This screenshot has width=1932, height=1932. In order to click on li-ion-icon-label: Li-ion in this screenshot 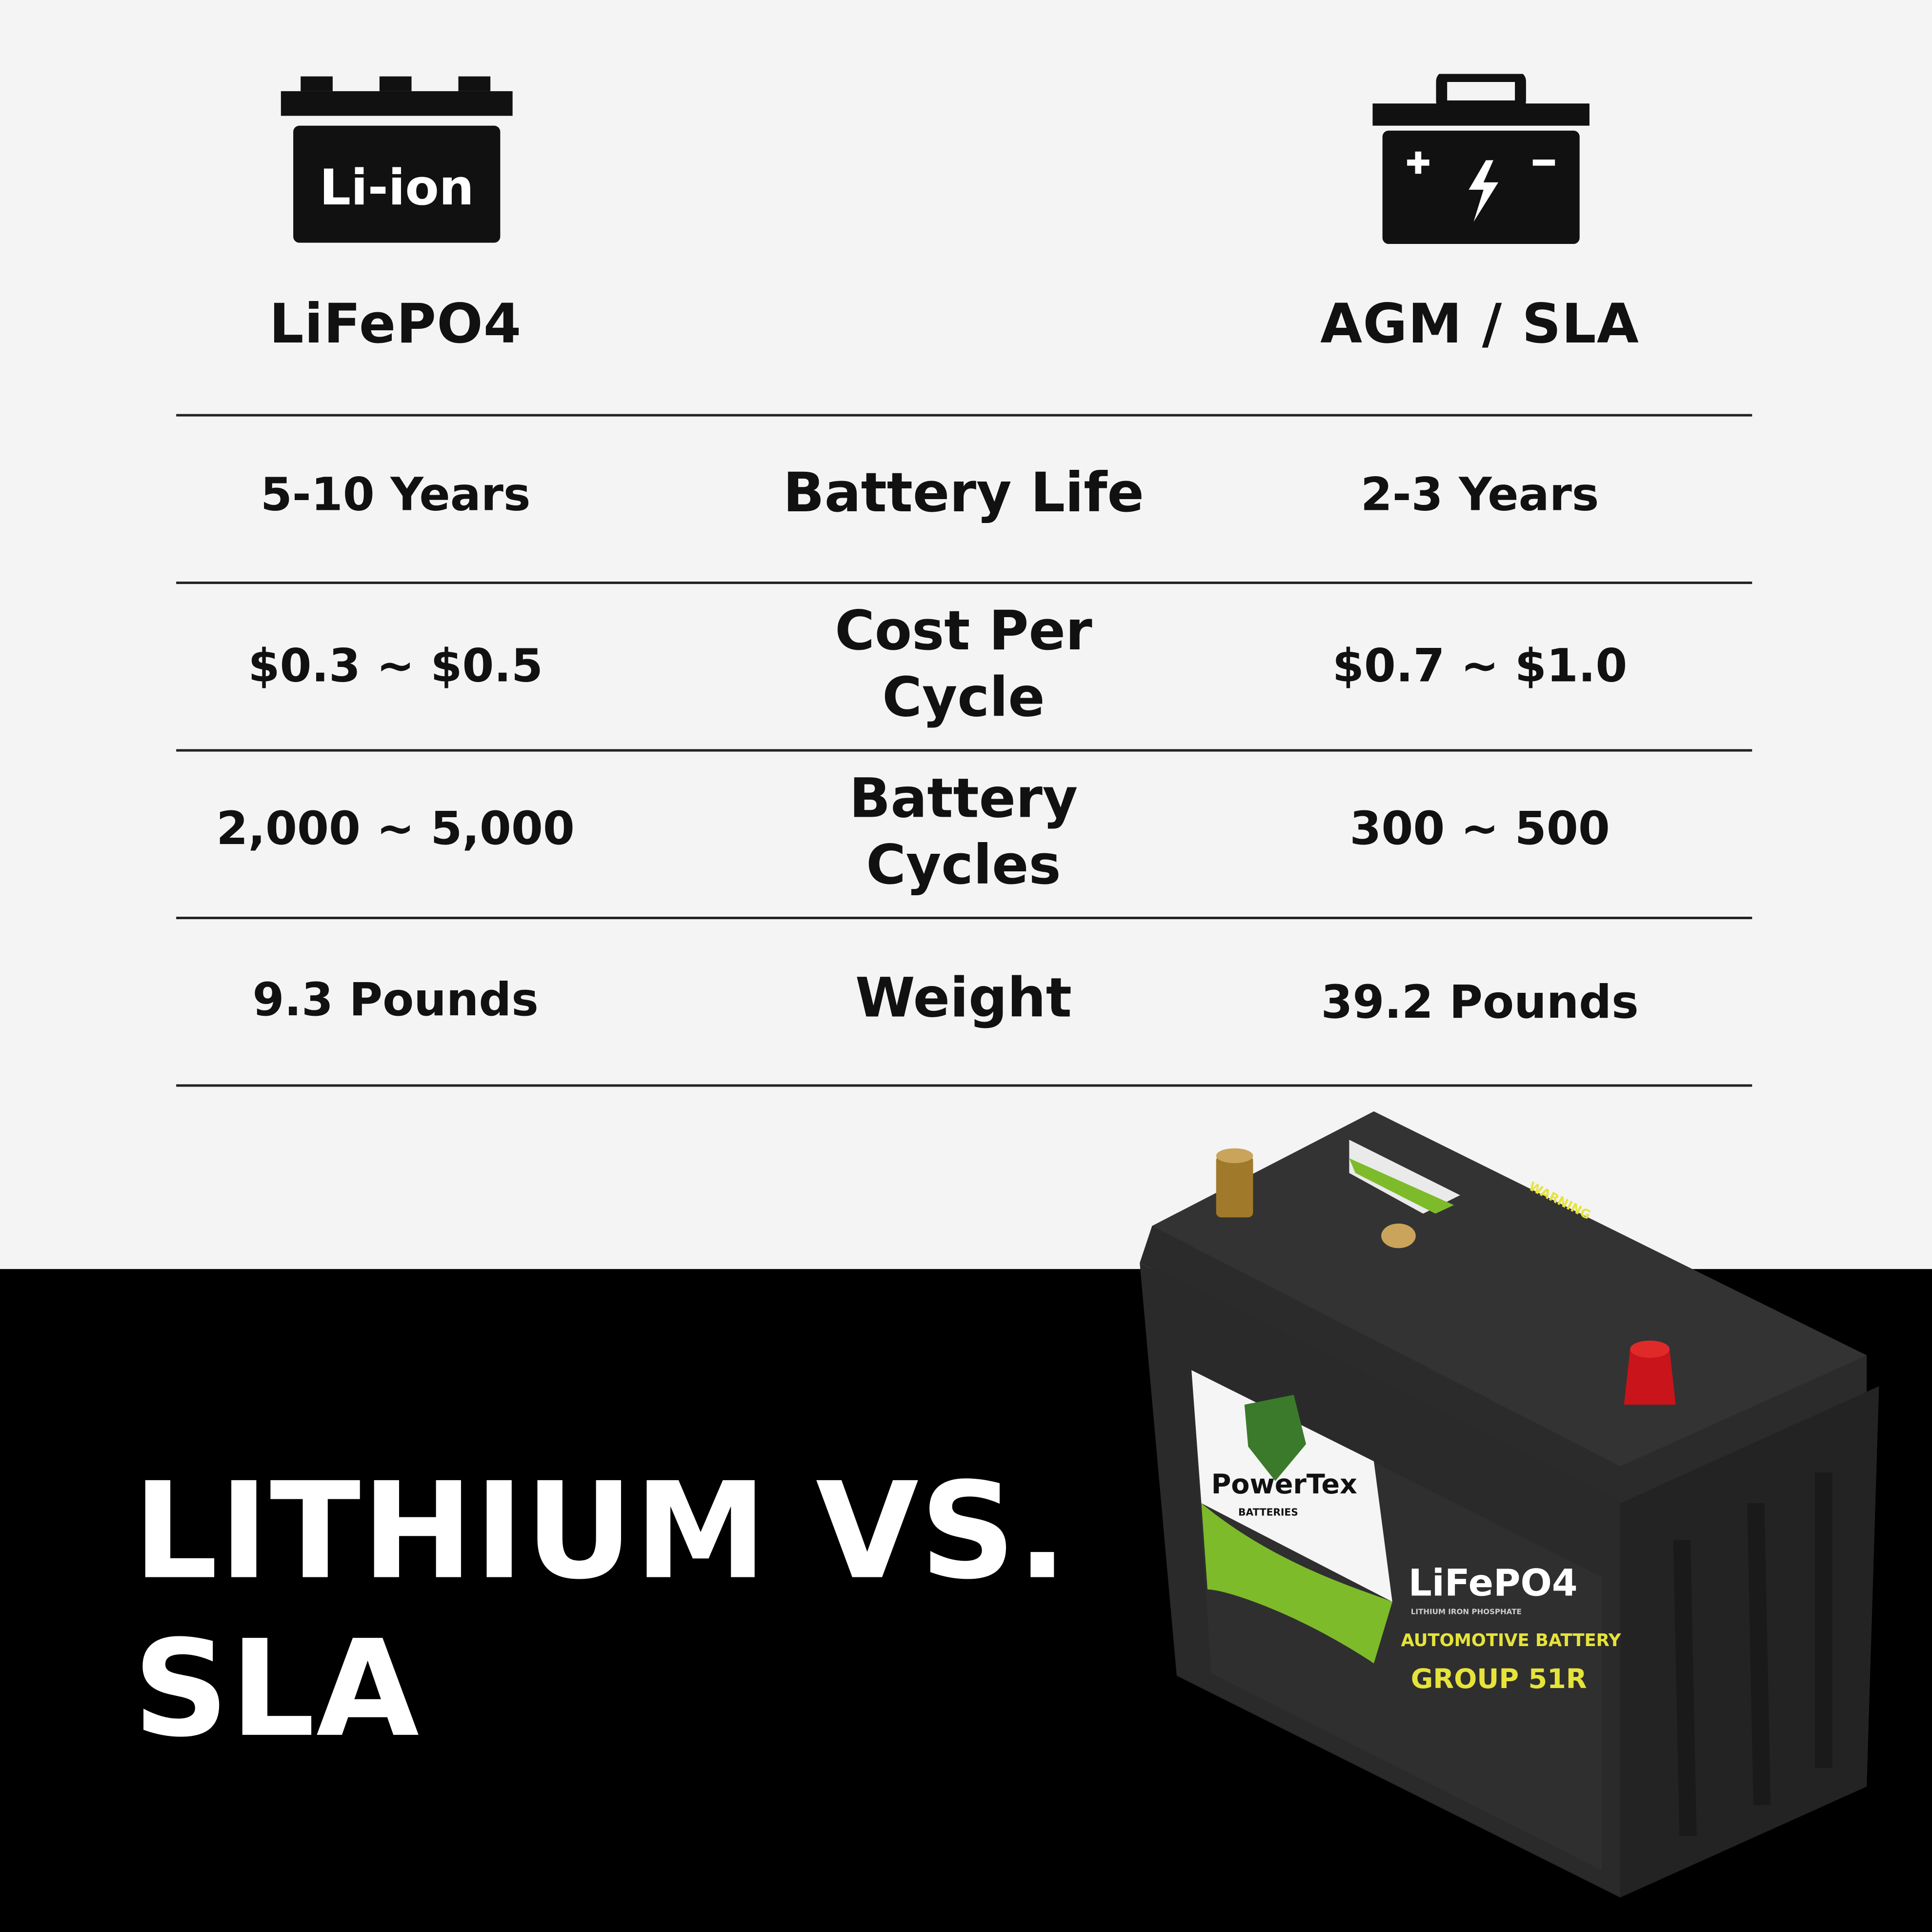, I will do `click(397, 187)`.